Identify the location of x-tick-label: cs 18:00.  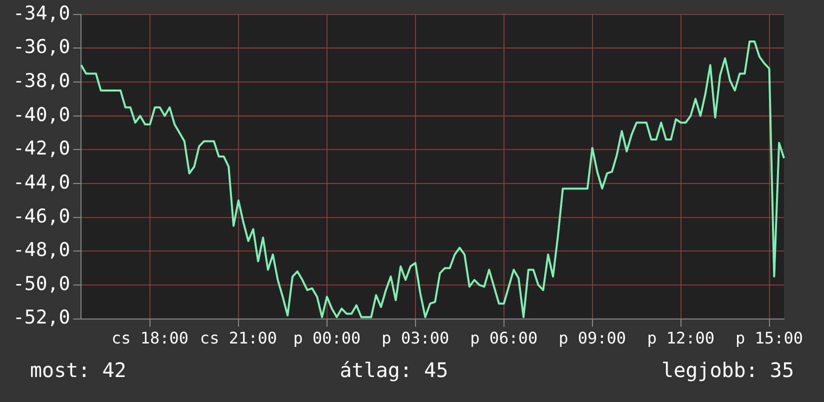
(150, 338).